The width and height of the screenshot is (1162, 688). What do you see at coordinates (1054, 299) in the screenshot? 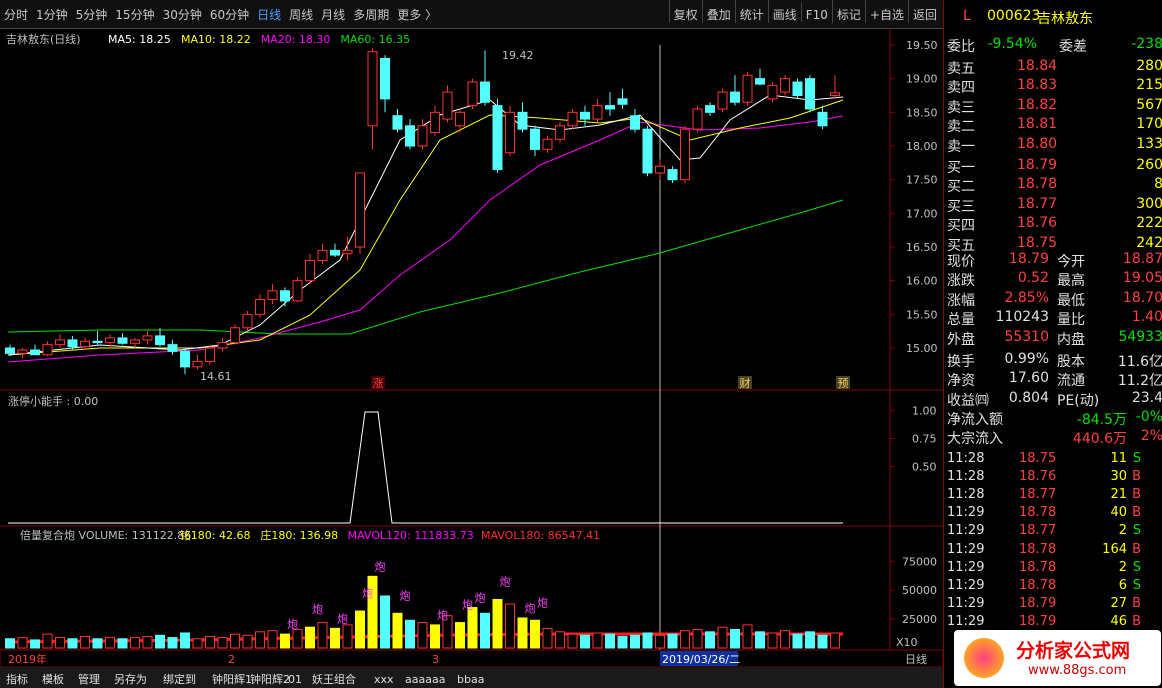
I see `stat-row: 涨幅 2.85% 最低 18.70` at bounding box center [1054, 299].